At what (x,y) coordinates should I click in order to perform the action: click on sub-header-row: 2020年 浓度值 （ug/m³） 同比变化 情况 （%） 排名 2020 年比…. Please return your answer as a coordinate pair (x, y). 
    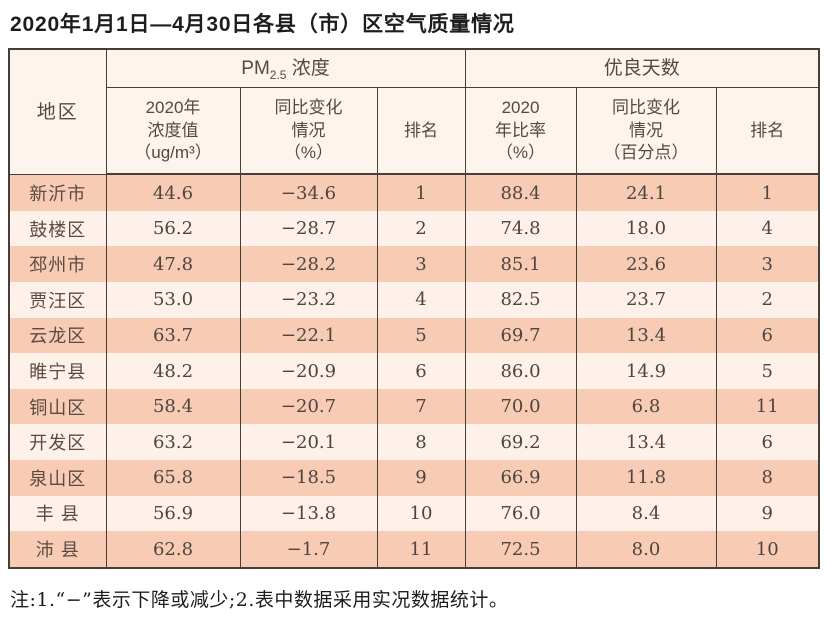
    Looking at the image, I should click on (414, 131).